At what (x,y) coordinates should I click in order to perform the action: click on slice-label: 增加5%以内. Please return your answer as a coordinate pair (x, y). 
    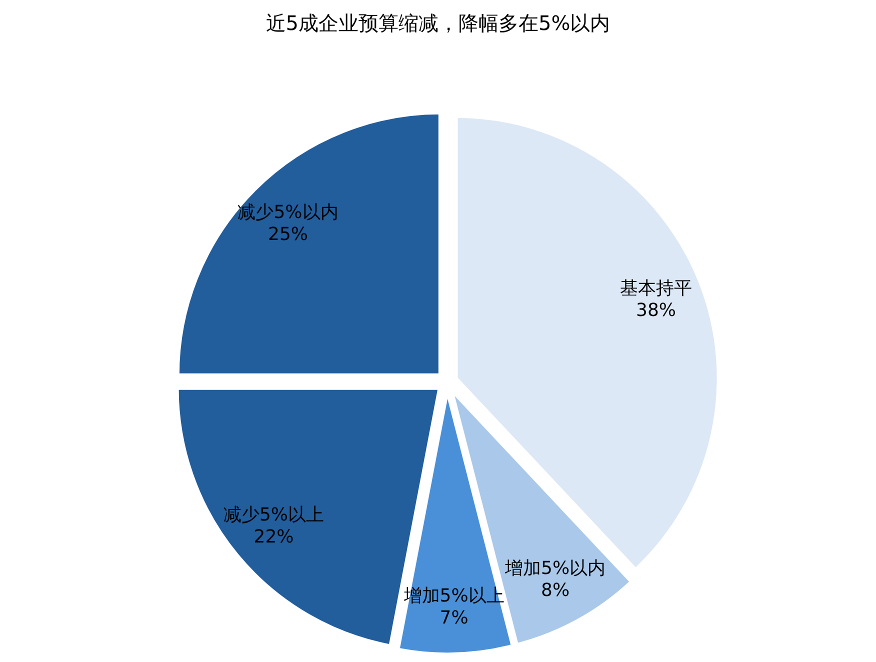
    Looking at the image, I should click on (555, 569).